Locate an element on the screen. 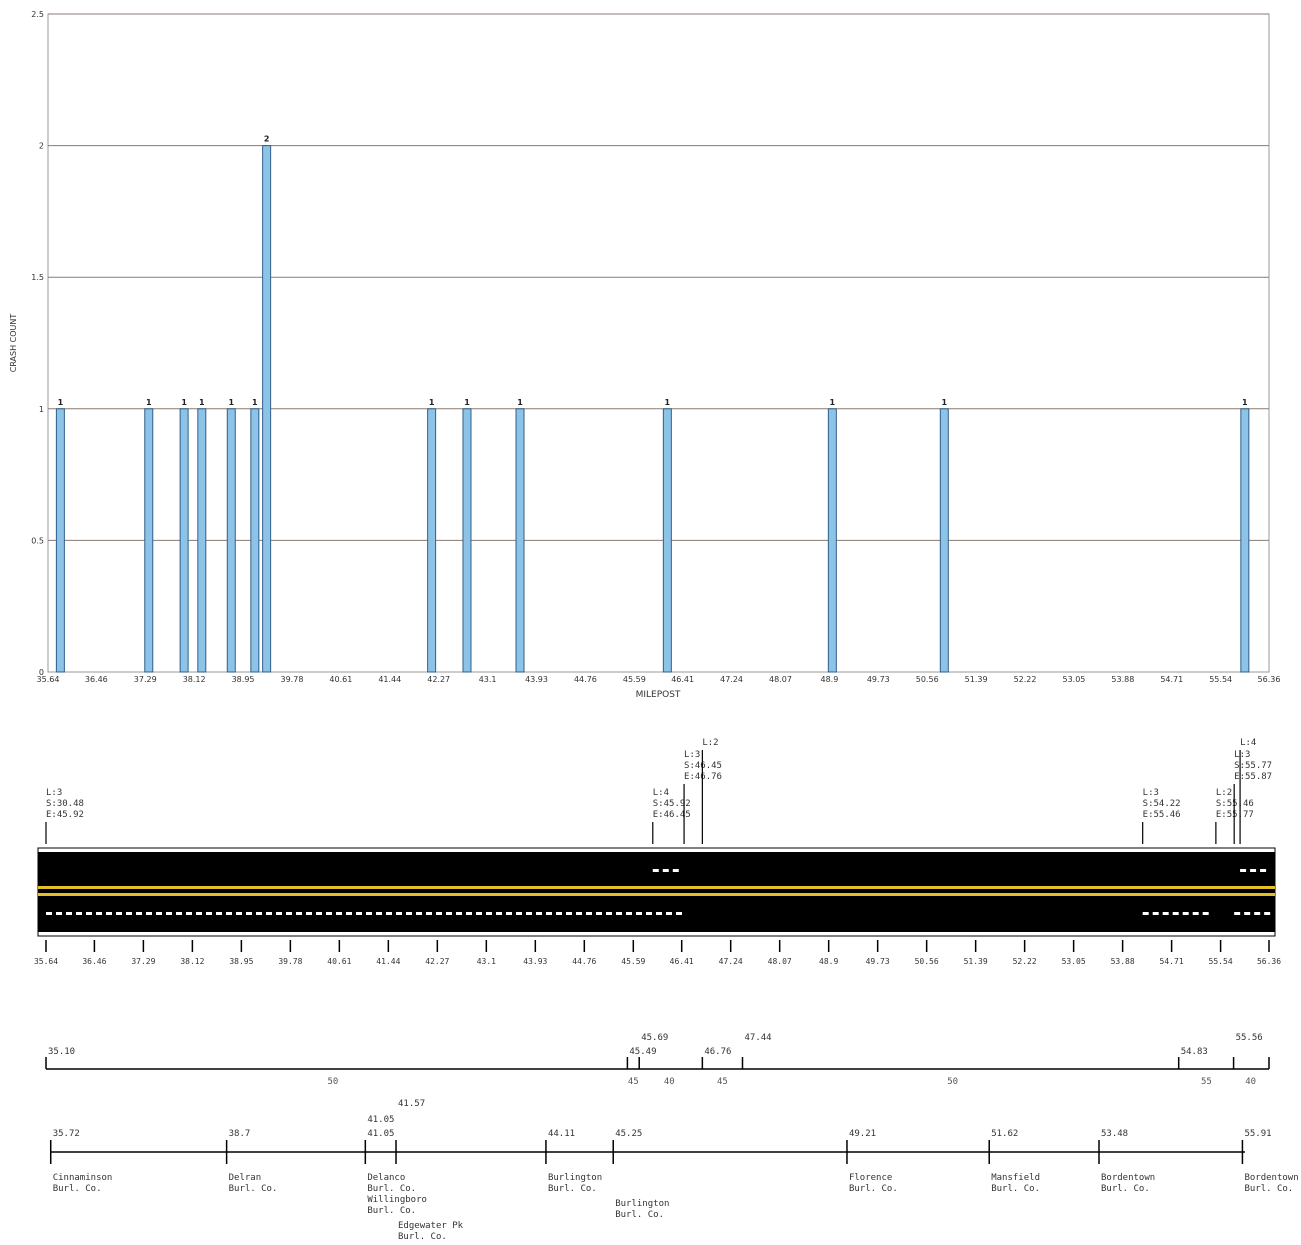 The height and width of the screenshot is (1245, 1301). lane-axis-label: 50.56 is located at coordinates (927, 961).